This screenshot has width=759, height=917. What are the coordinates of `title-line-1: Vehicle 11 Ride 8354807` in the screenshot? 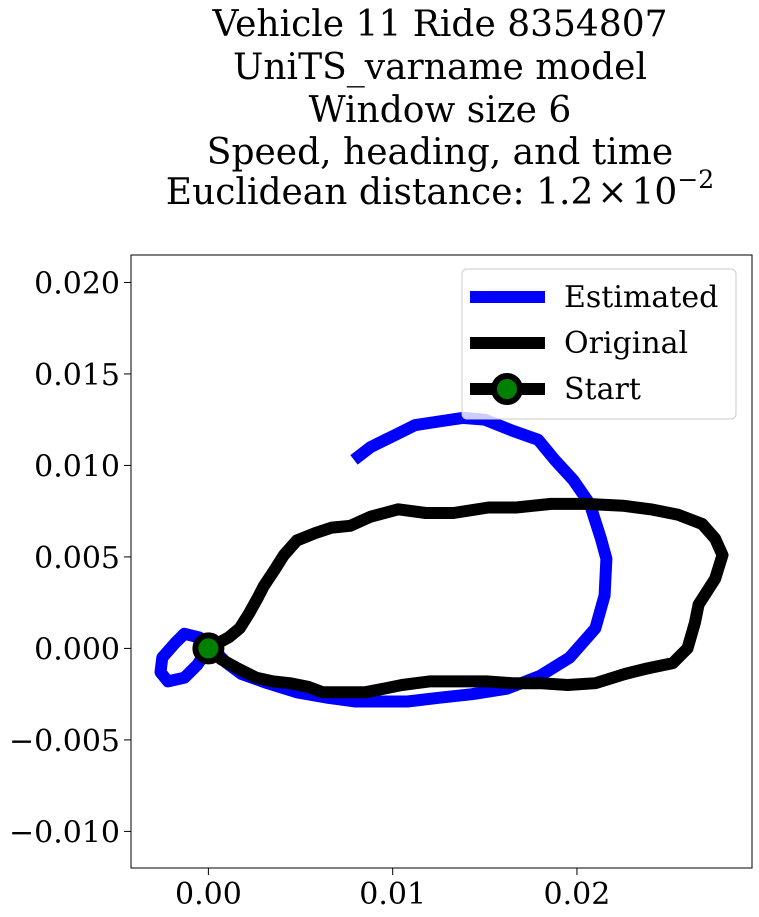 It's located at (439, 24).